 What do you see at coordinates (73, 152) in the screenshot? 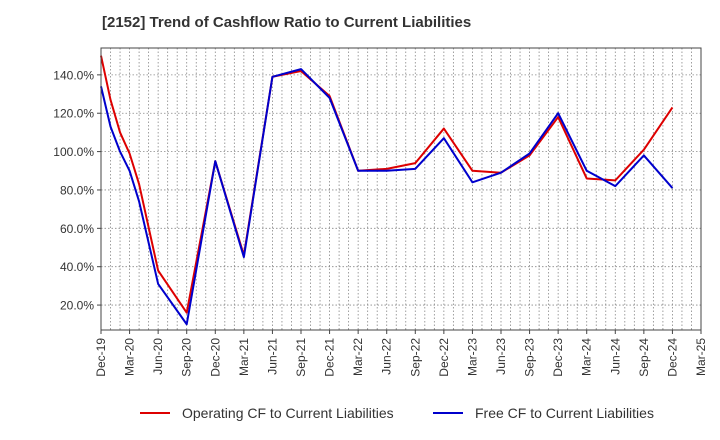
I see `y-tick-label: 100.0%` at bounding box center [73, 152].